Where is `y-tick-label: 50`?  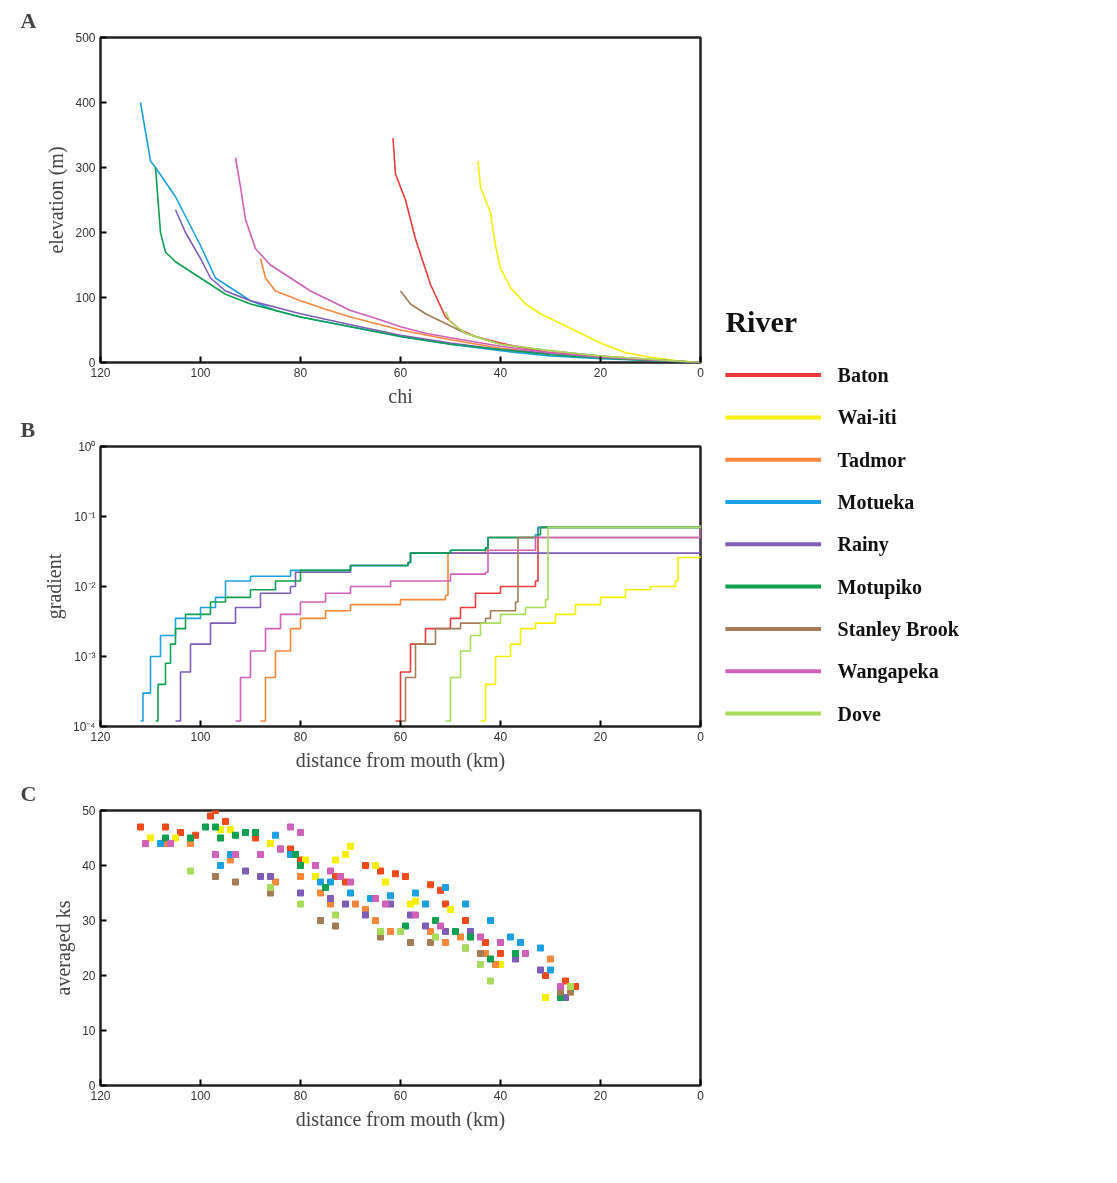 y-tick-label: 50 is located at coordinates (89, 811).